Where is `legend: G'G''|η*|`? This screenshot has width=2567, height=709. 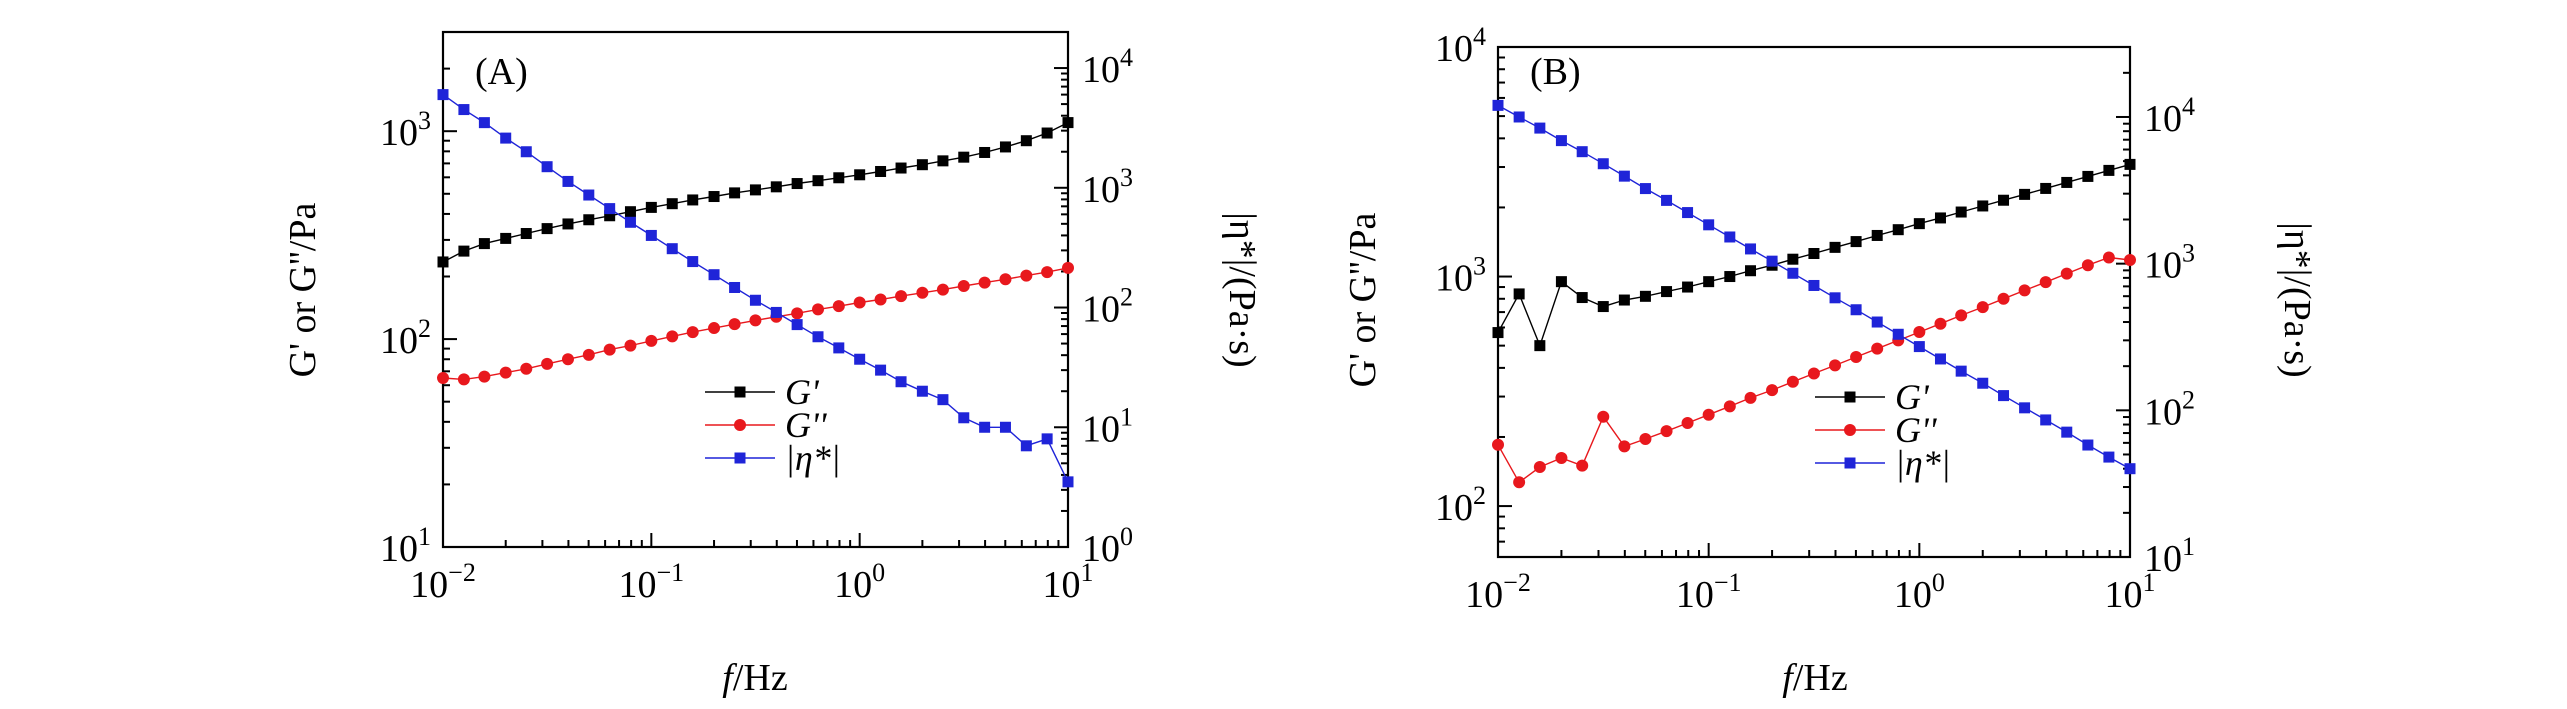 legend: G'G''|η*| is located at coordinates (1883, 430).